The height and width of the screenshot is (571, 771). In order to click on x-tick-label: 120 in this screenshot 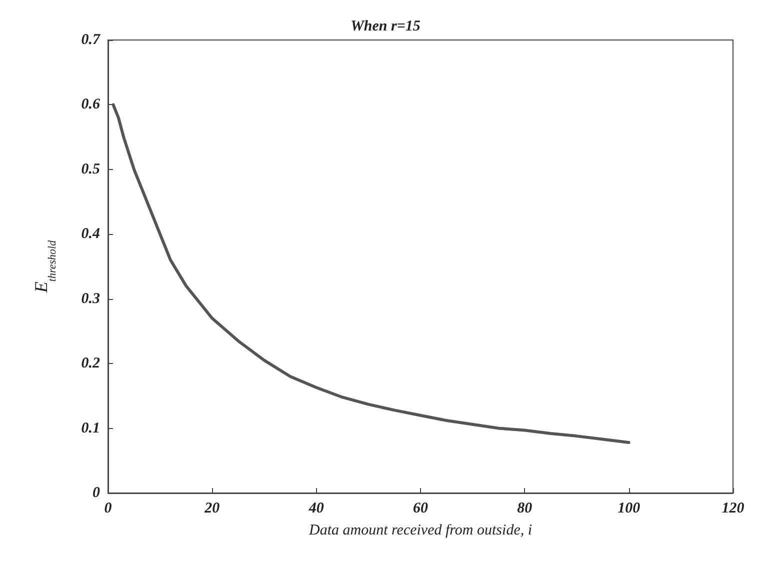, I will do `click(733, 508)`.